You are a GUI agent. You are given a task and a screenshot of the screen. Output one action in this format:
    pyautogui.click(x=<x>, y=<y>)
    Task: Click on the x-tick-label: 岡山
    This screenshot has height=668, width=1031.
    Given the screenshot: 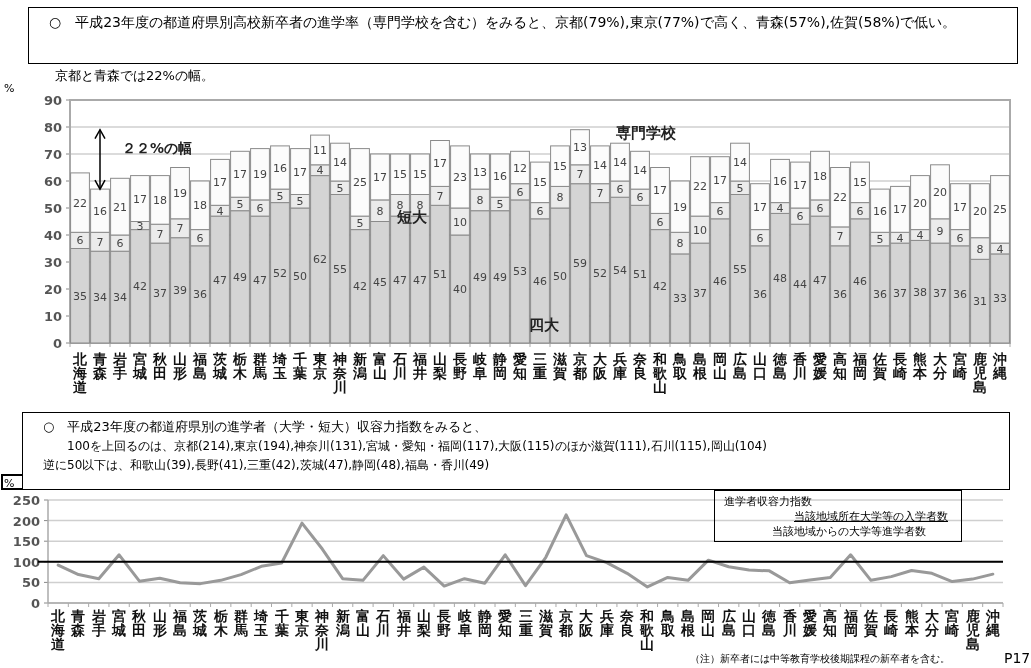 What is the action you would take?
    pyautogui.click(x=720, y=366)
    